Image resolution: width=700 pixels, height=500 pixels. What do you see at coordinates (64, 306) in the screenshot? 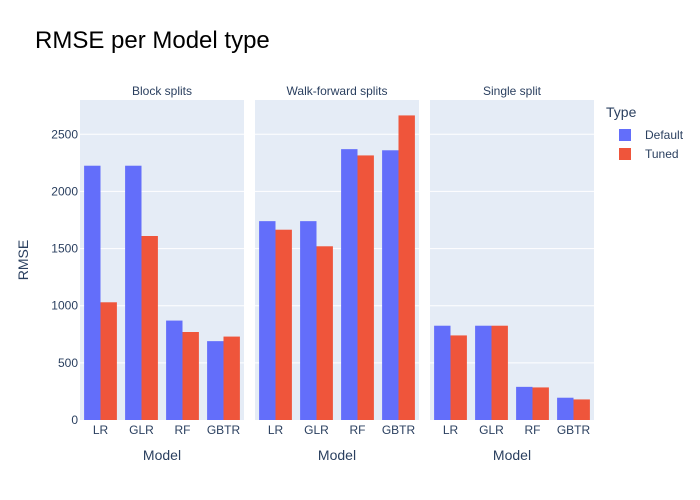
I see `y-tick-label: 1000` at bounding box center [64, 306].